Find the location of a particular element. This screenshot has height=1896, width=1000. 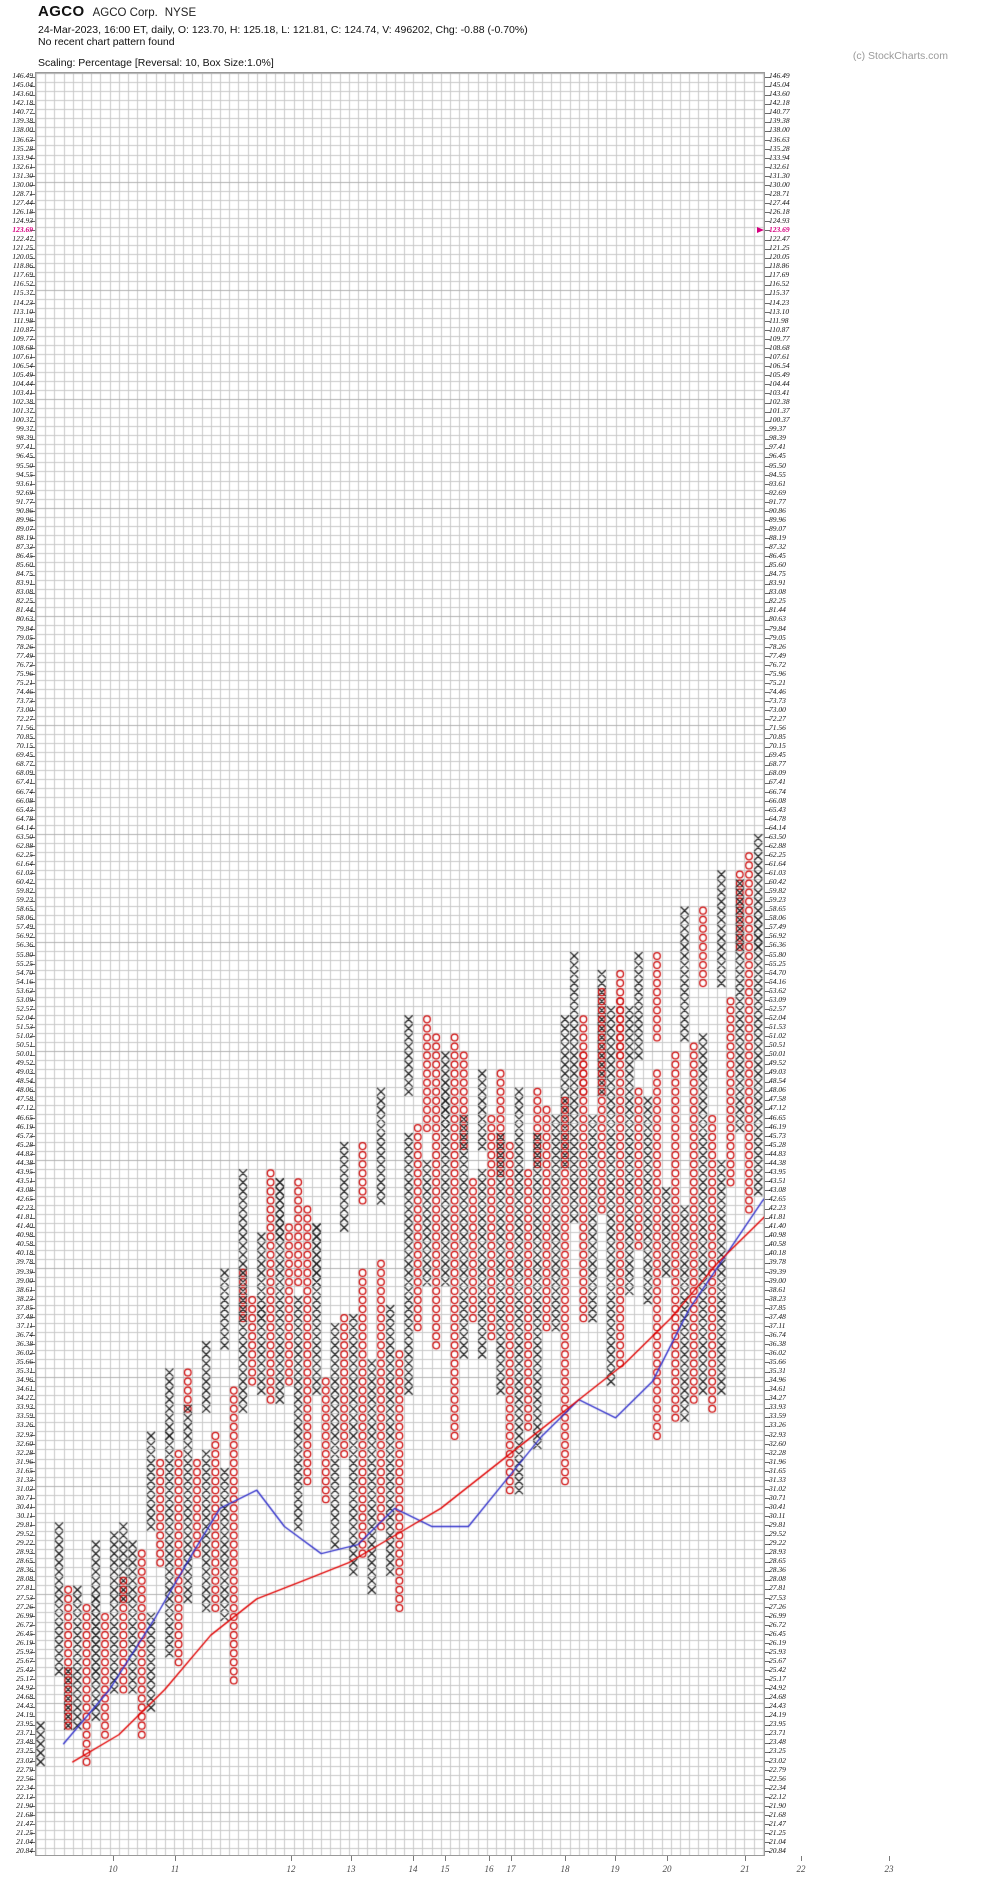

y-axis-tick-label: 87.32 is located at coordinates (777, 547).